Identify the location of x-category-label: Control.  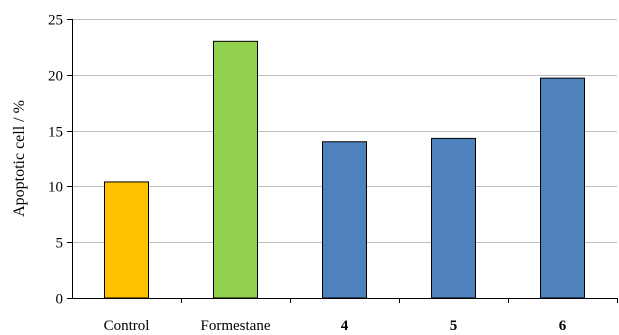
(127, 326).